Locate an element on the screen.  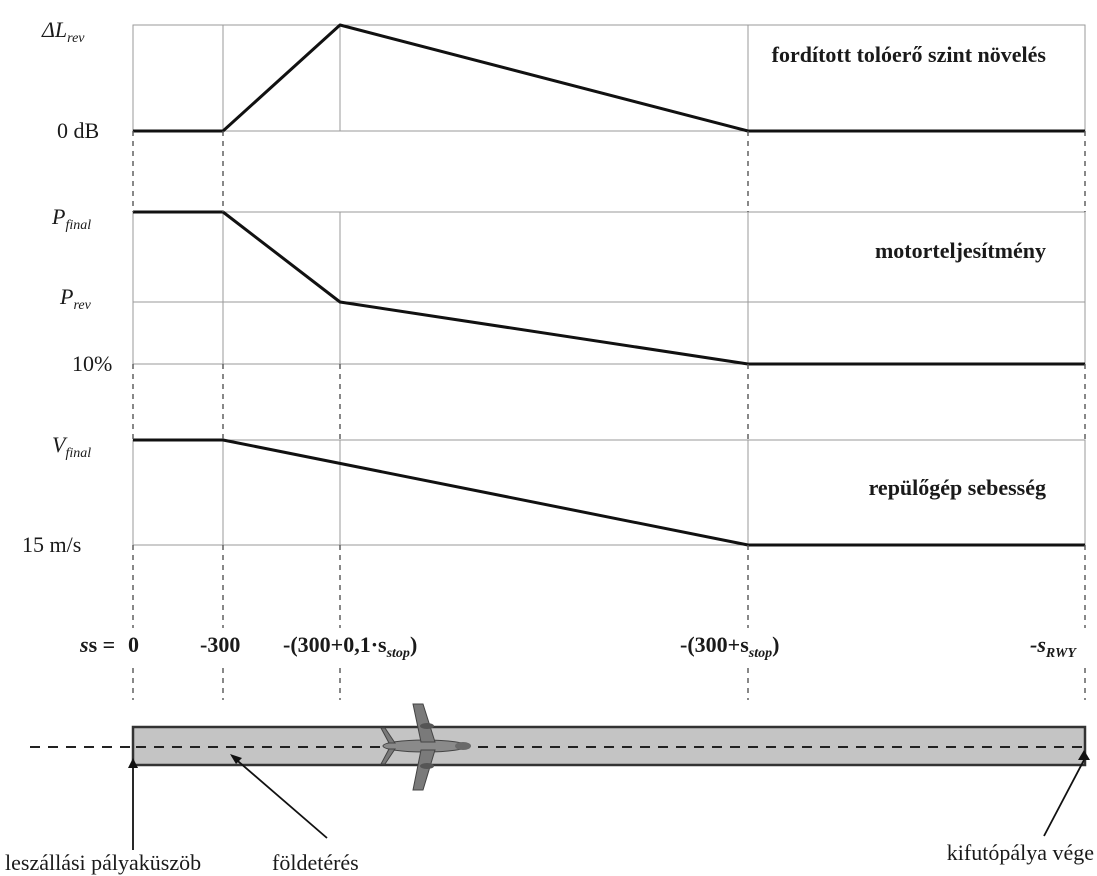
thrust-ymax-label: ΔLrev is located at coordinates (63, 31).